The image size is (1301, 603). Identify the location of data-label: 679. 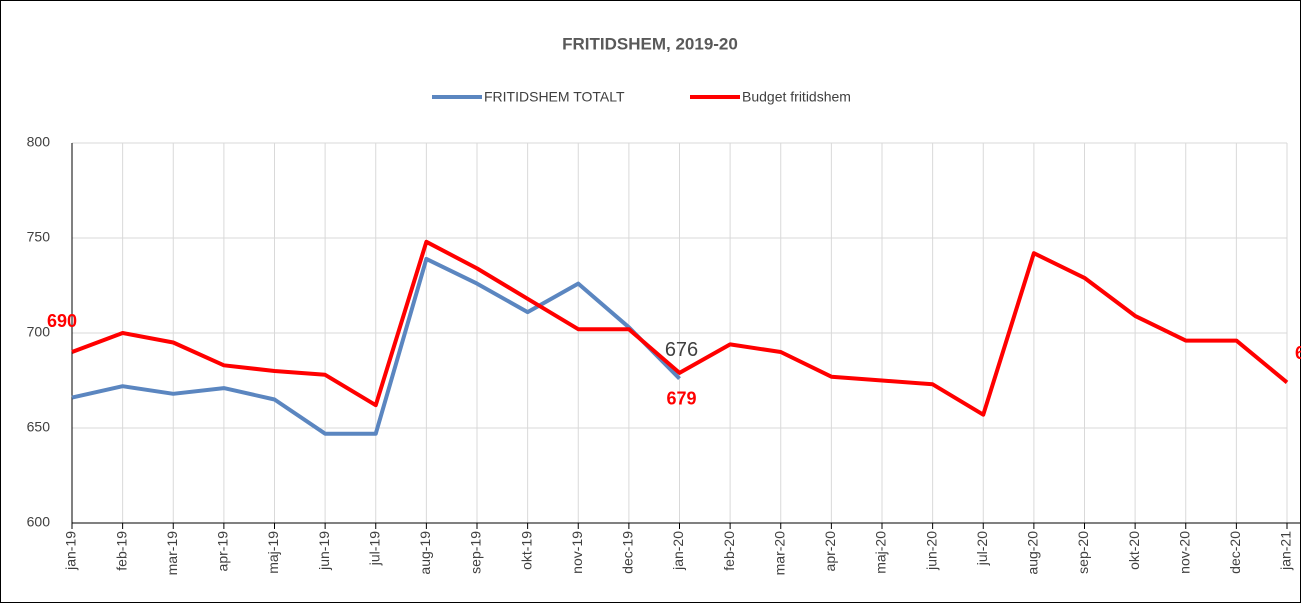
(681, 399).